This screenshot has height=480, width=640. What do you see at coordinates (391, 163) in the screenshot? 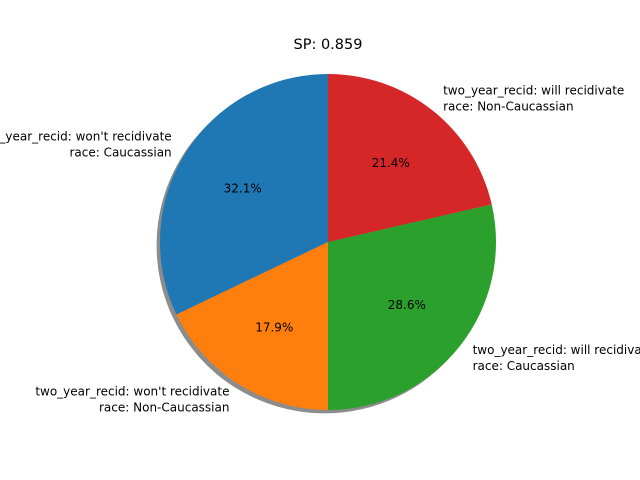
I see `percent-label: 21.4%` at bounding box center [391, 163].